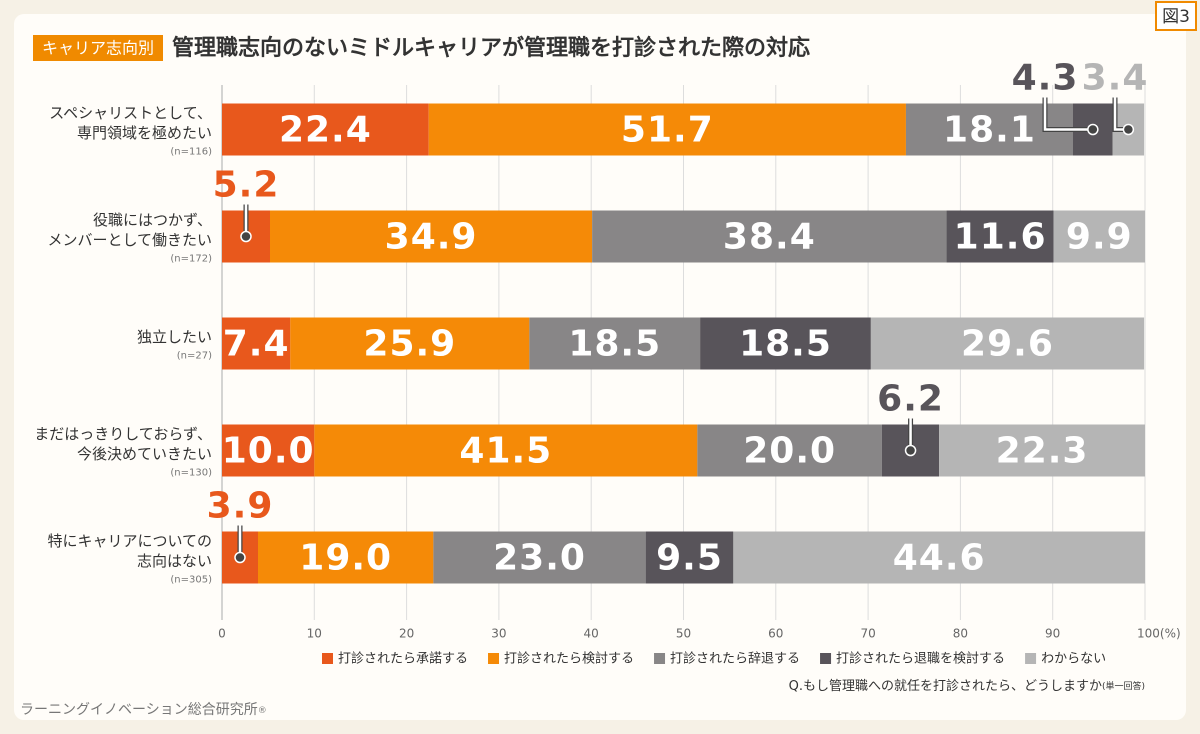 Image resolution: width=1200 pixels, height=734 pixels. Describe the element at coordinates (194, 356) in the screenshot. I see `category-note: (n=27)` at that location.